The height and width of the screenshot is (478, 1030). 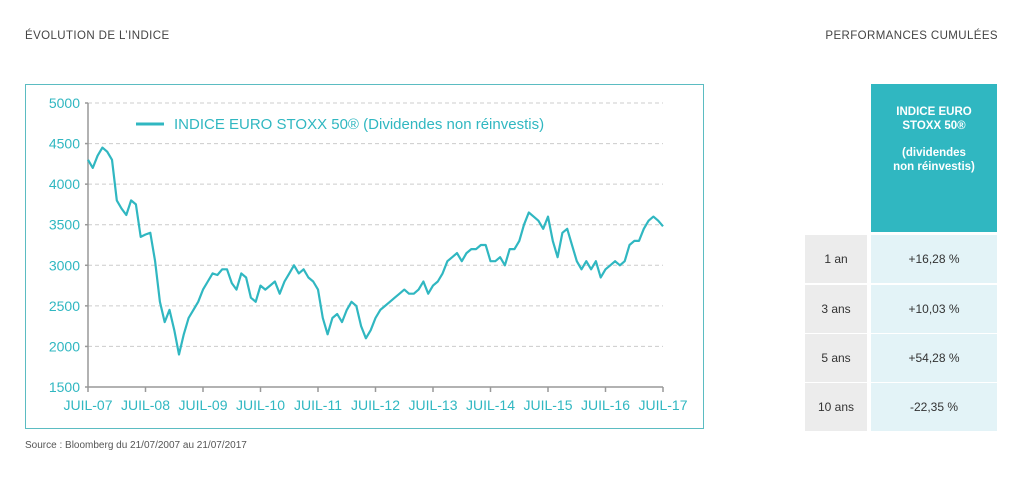 I want to click on performance-value: +10,03 %, so click(x=934, y=309).